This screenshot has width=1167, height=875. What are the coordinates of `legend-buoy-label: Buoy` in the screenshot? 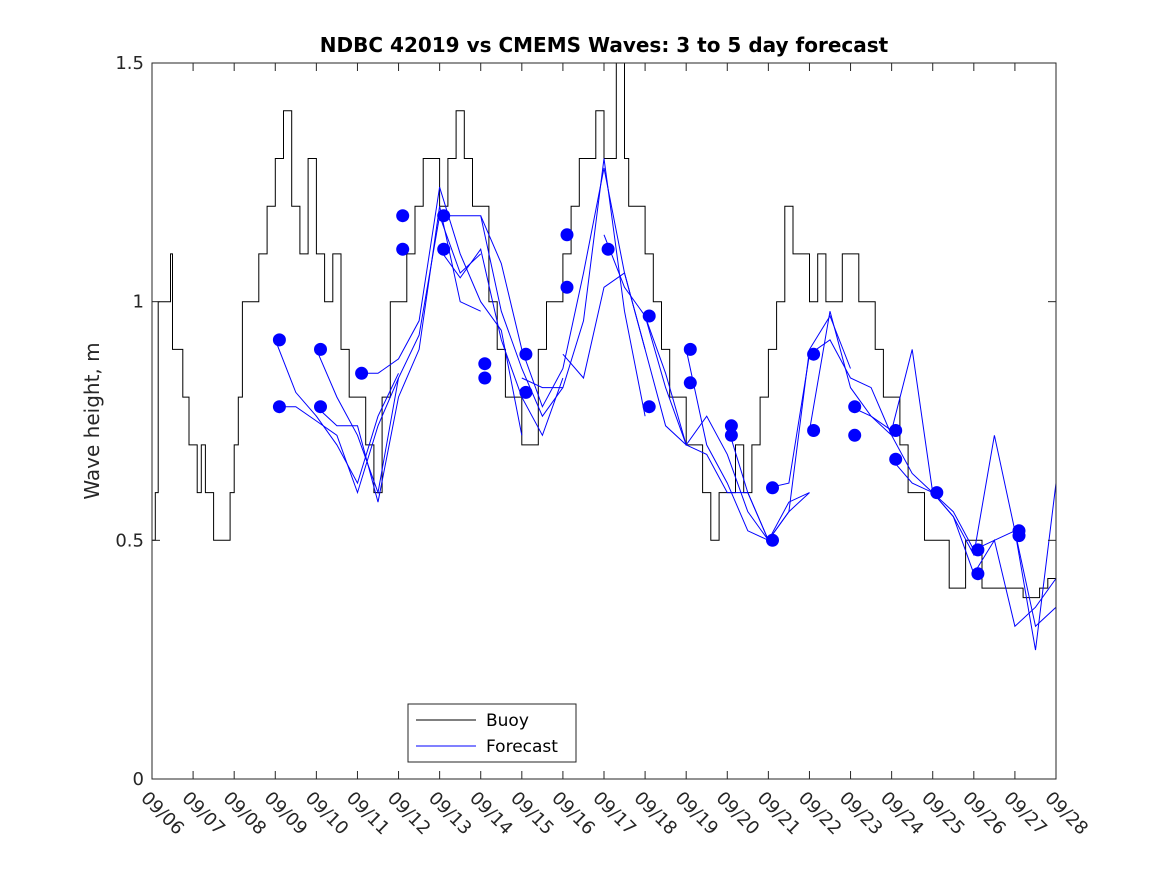 It's located at (507, 721).